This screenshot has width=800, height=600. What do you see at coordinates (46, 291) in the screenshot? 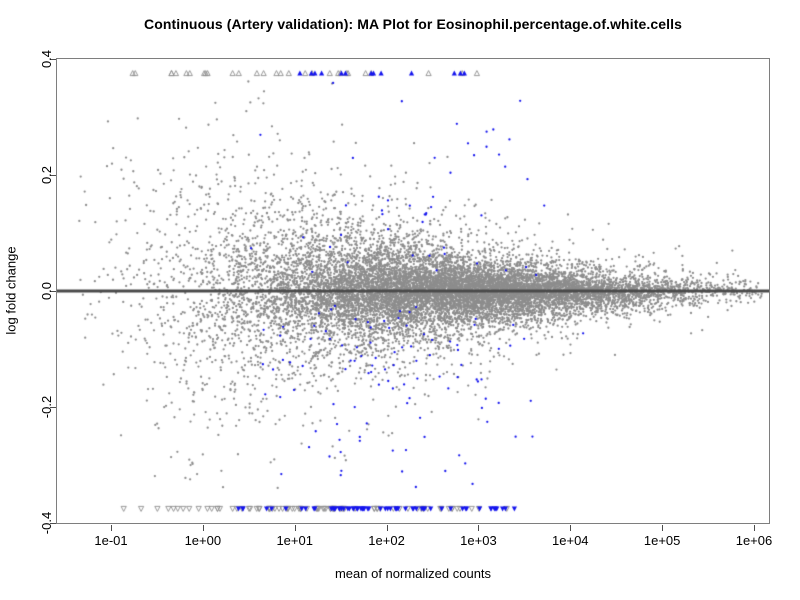
I see `y-tick-label-0.0: 0.0` at bounding box center [46, 291].